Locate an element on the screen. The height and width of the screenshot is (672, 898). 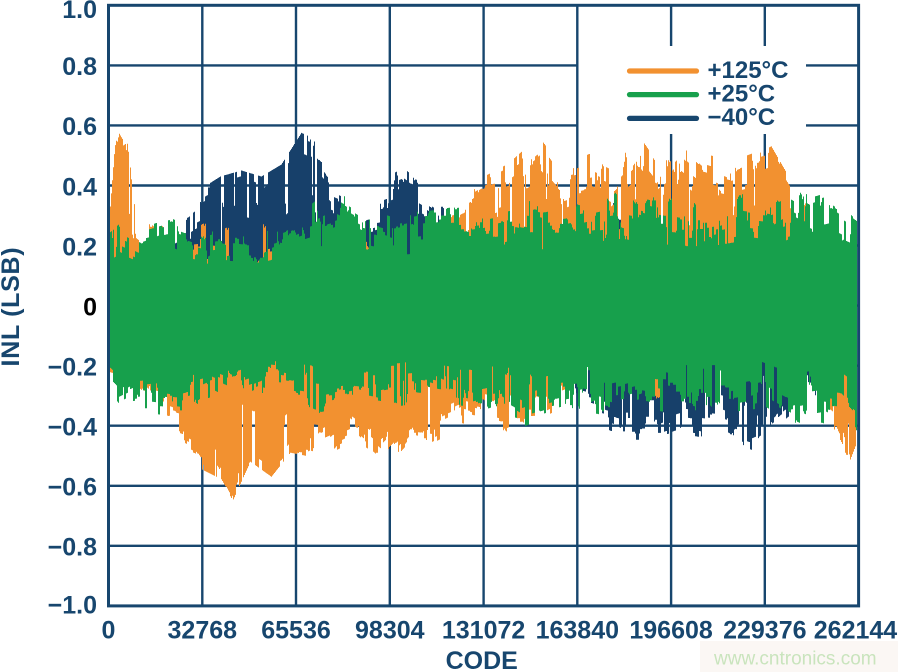
svg-text: 229376 is located at coordinates (764, 631).